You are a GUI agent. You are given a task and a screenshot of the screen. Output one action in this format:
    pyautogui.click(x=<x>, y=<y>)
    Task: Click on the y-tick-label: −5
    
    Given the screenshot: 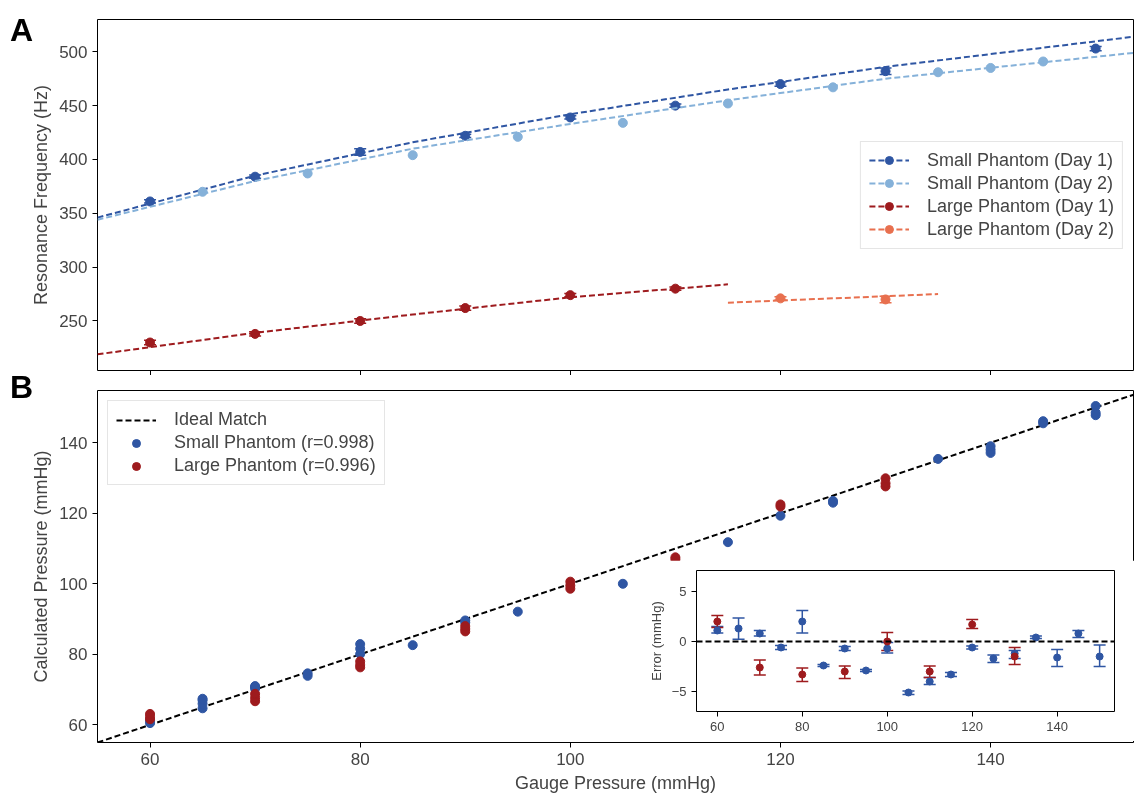 What is the action you would take?
    pyautogui.click(x=679, y=691)
    